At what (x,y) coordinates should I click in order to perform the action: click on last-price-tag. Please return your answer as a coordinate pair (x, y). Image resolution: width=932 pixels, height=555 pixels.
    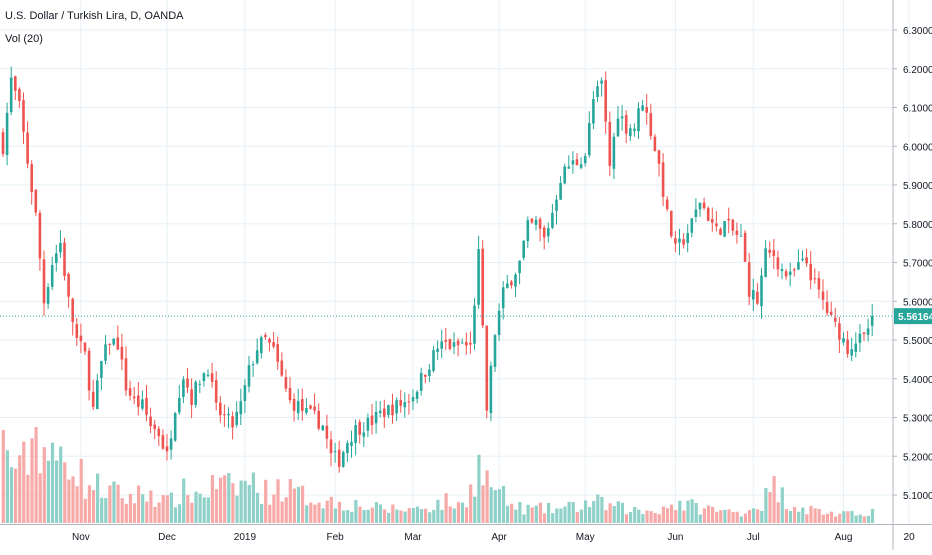
    Looking at the image, I should click on (913, 316).